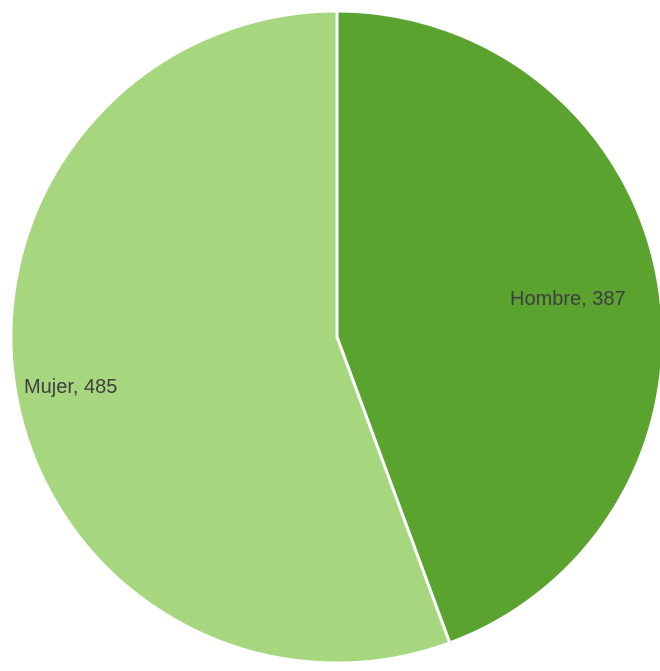 The width and height of the screenshot is (660, 671). I want to click on slice-label-mujer: Mujer, 485, so click(70, 387).